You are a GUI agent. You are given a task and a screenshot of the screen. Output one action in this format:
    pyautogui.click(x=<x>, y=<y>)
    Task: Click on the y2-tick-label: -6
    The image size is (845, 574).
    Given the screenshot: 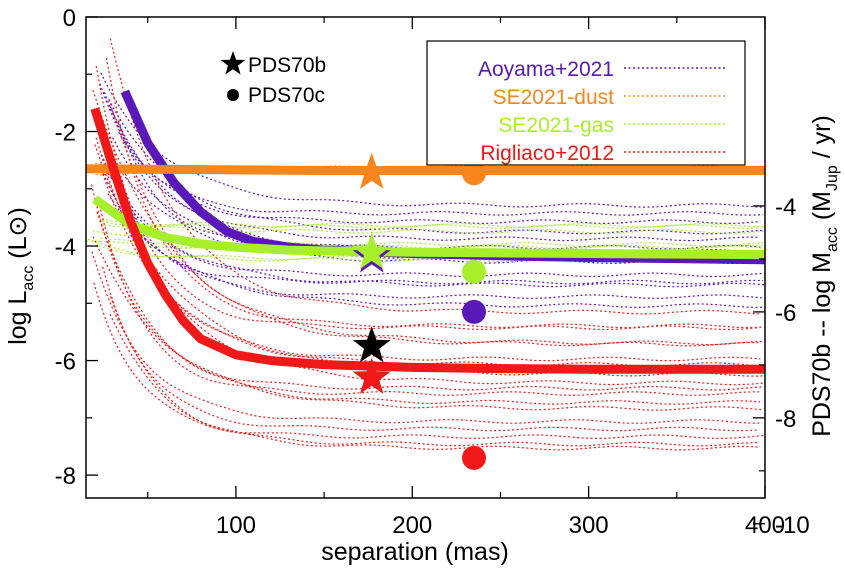 What is the action you would take?
    pyautogui.click(x=785, y=313)
    